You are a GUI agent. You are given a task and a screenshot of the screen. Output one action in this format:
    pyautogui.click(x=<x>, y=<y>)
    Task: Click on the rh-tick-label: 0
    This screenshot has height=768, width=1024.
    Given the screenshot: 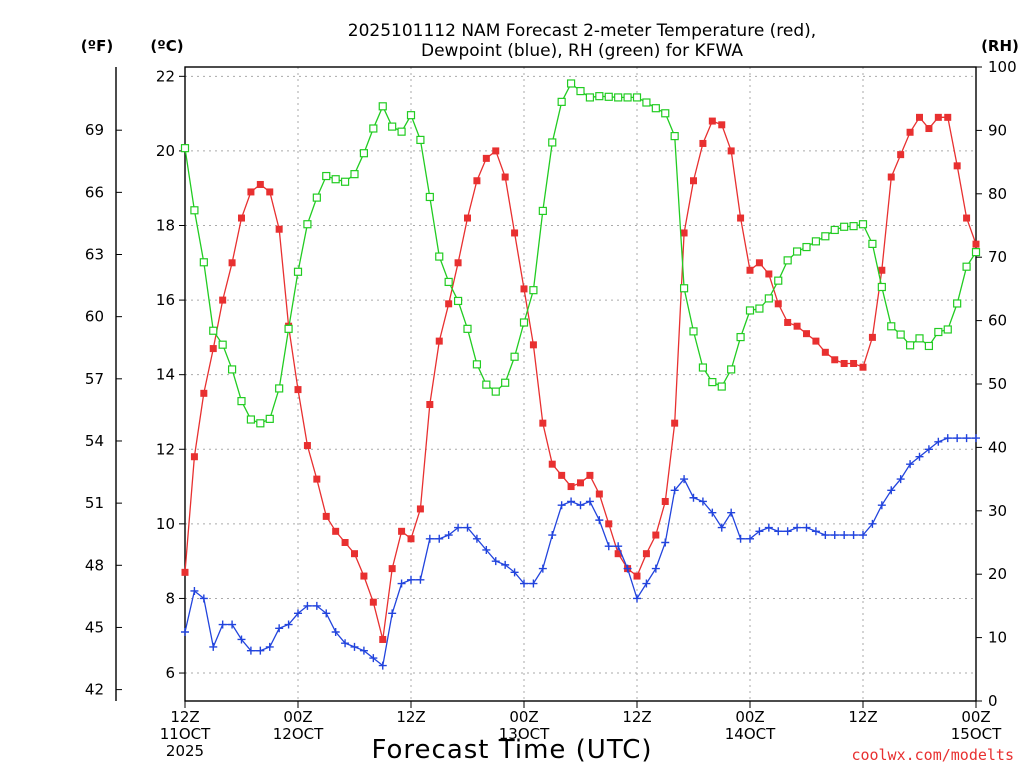 What is the action you would take?
    pyautogui.click(x=993, y=701)
    